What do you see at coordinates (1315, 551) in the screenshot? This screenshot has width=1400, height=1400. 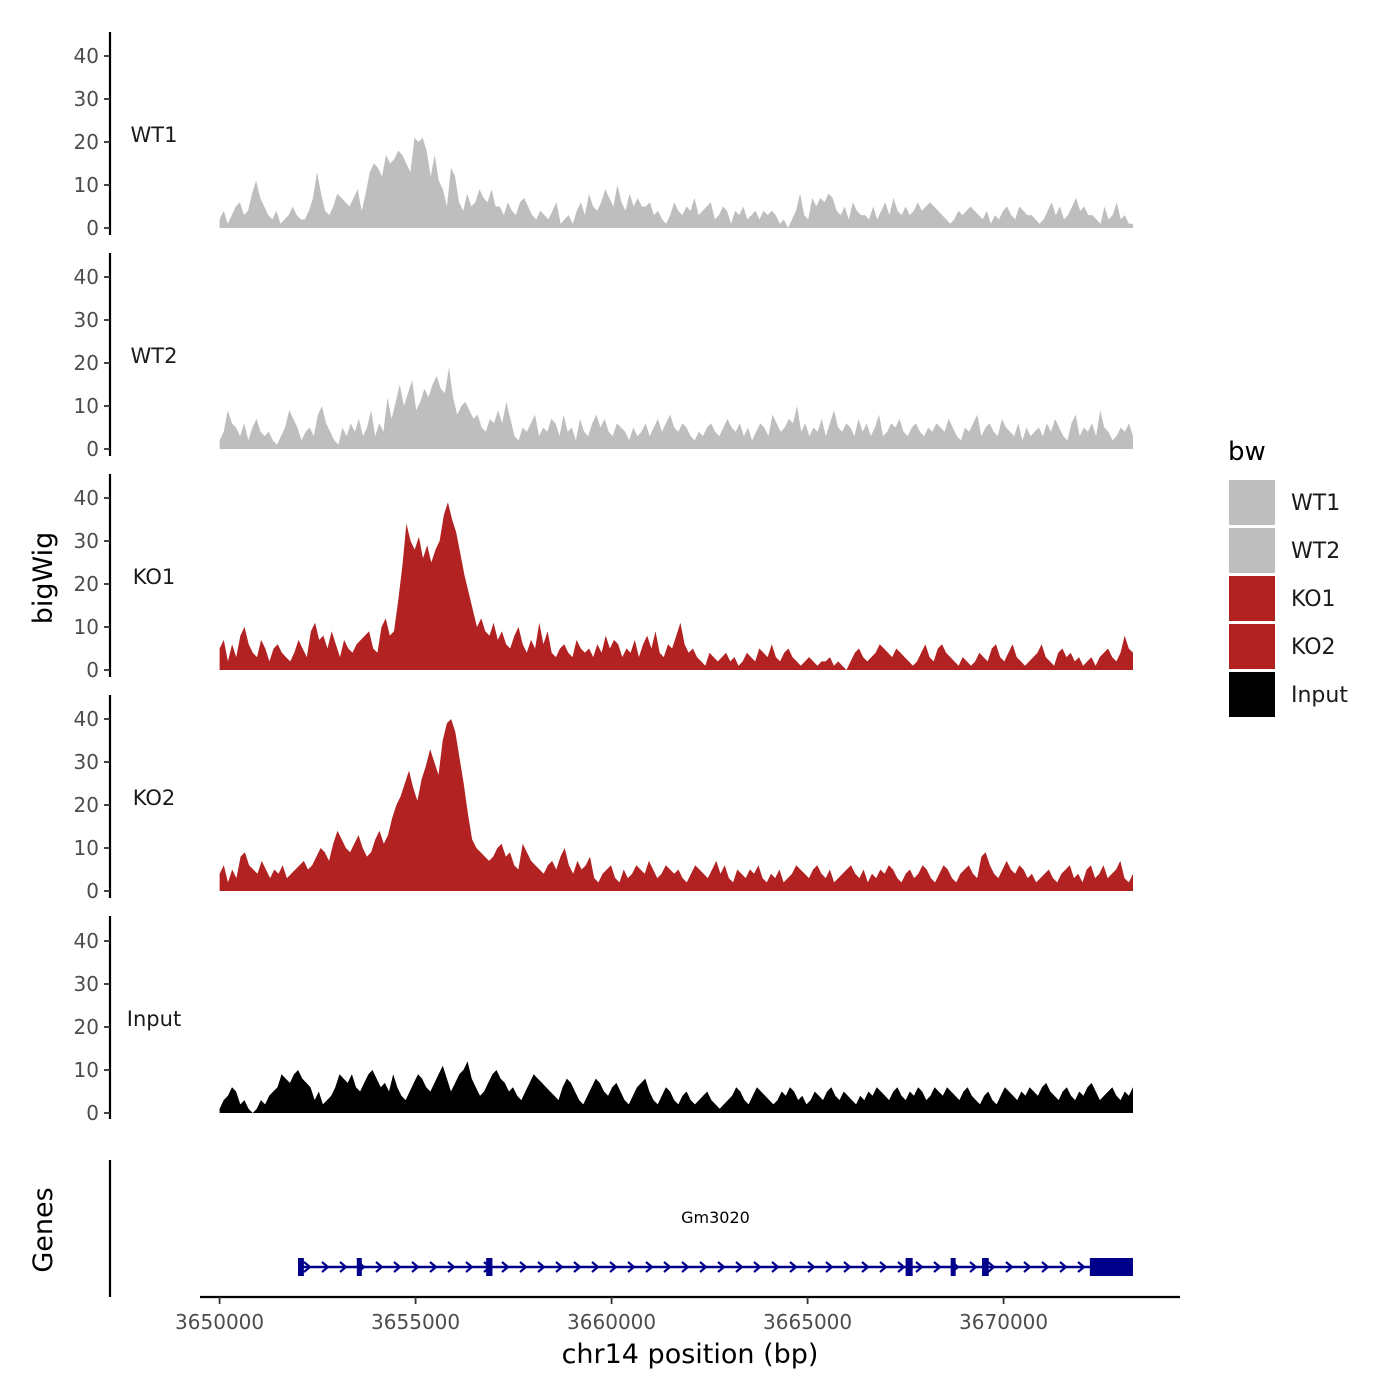 I see `legend-label-wt2: WT2` at bounding box center [1315, 551].